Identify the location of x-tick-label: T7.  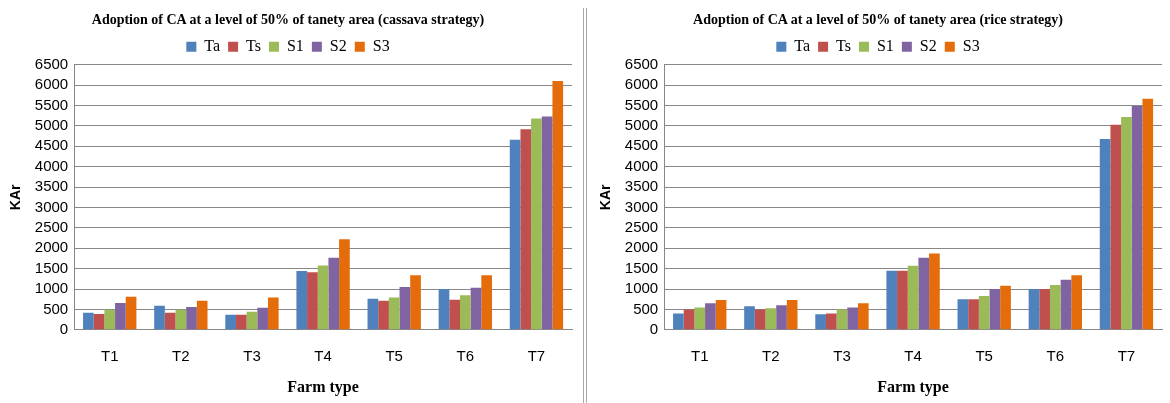
(1126, 355).